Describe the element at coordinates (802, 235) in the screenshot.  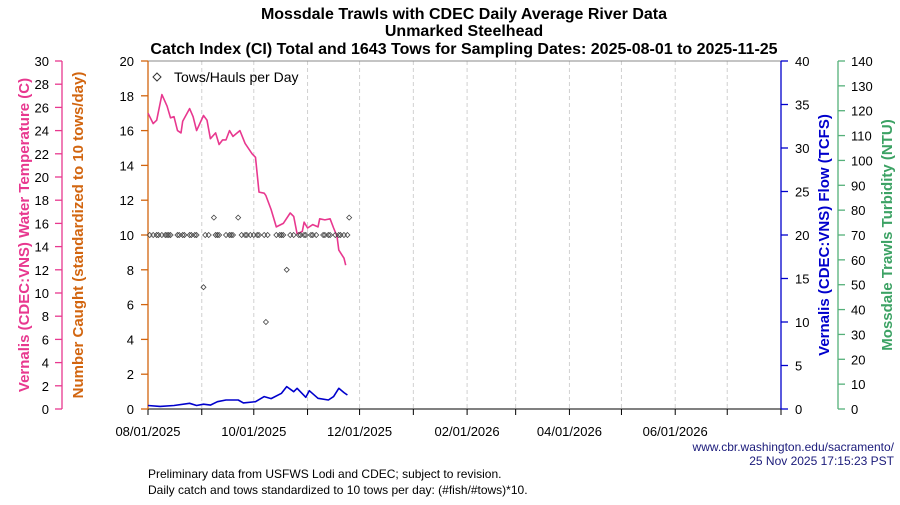
I see `flow-tick-label: 20` at that location.